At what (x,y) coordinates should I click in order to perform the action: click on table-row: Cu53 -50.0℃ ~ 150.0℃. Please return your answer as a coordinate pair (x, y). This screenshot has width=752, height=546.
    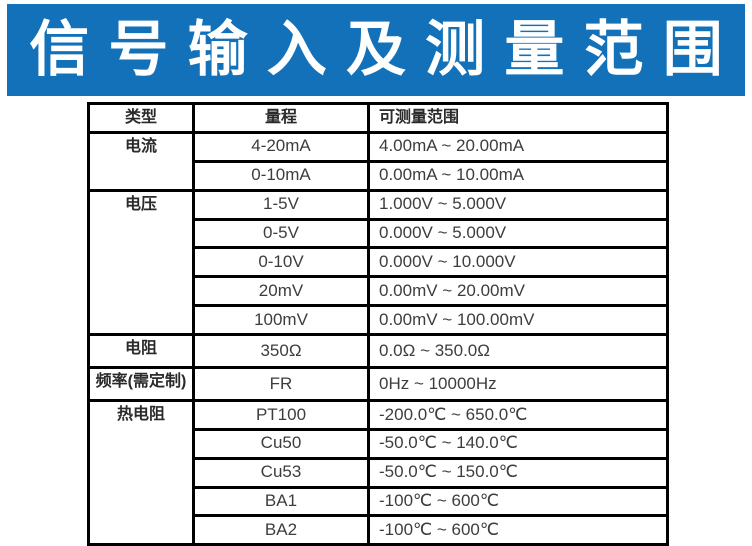
    Looking at the image, I should click on (379, 472).